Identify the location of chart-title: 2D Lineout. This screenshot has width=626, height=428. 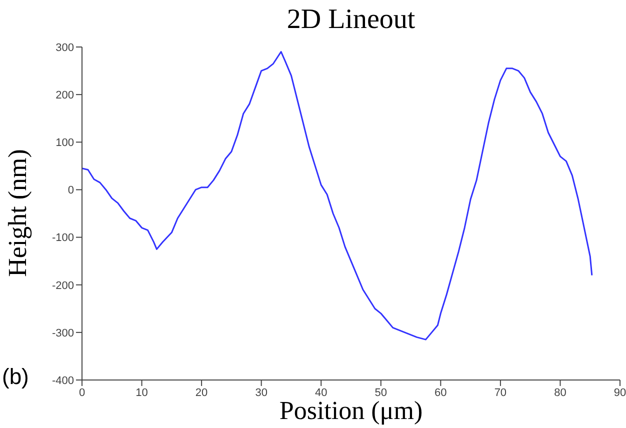
(351, 20).